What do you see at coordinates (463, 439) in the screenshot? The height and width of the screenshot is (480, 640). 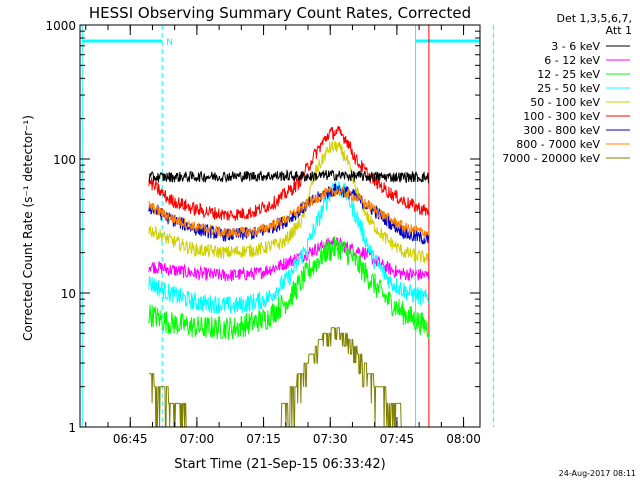 I see `x-tick-label: 08:00` at bounding box center [463, 439].